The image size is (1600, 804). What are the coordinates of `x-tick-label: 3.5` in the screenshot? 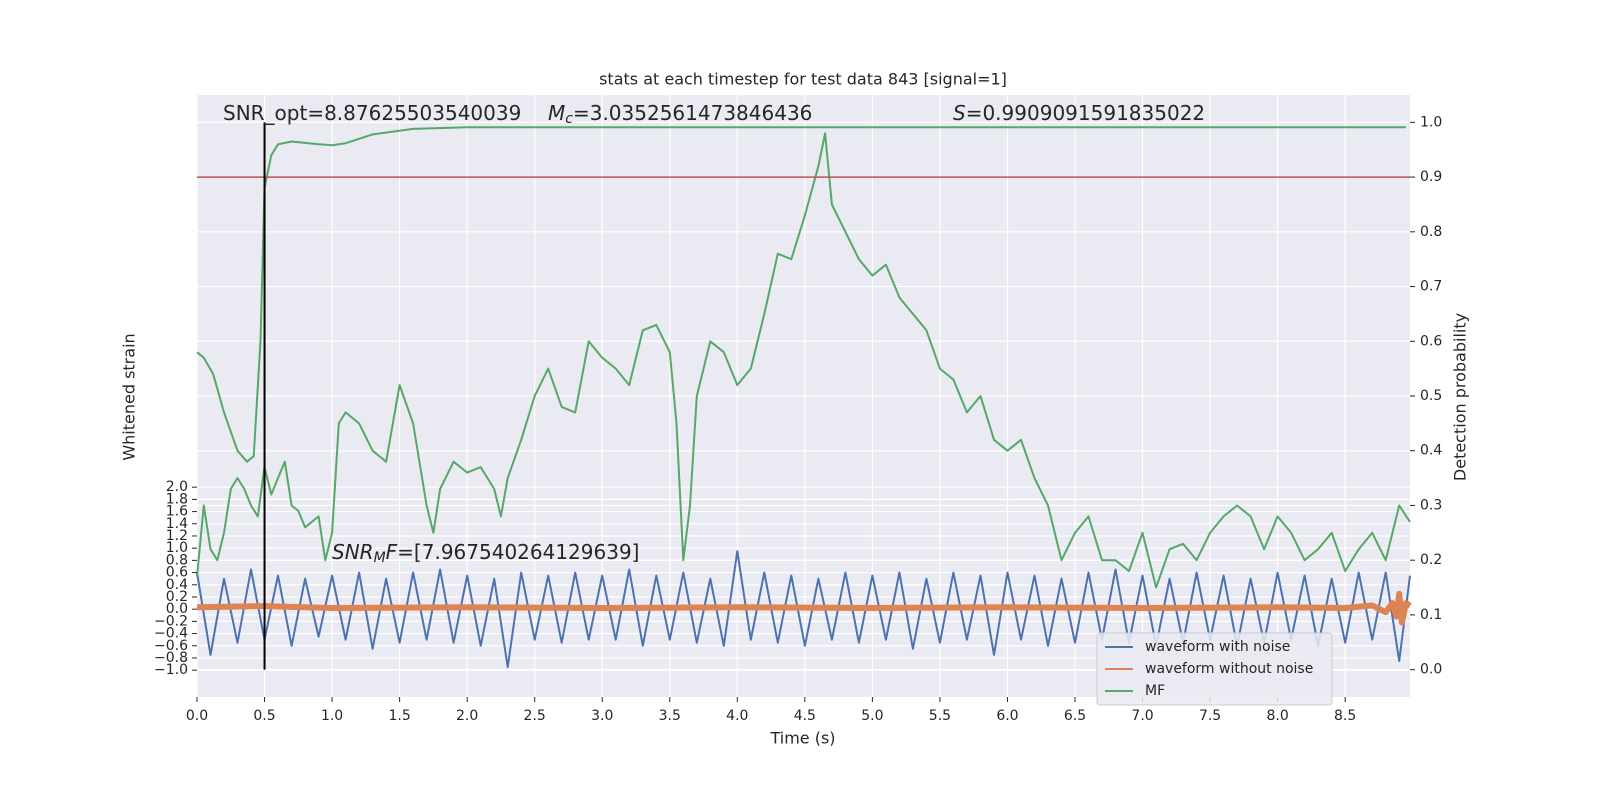 It's located at (670, 716).